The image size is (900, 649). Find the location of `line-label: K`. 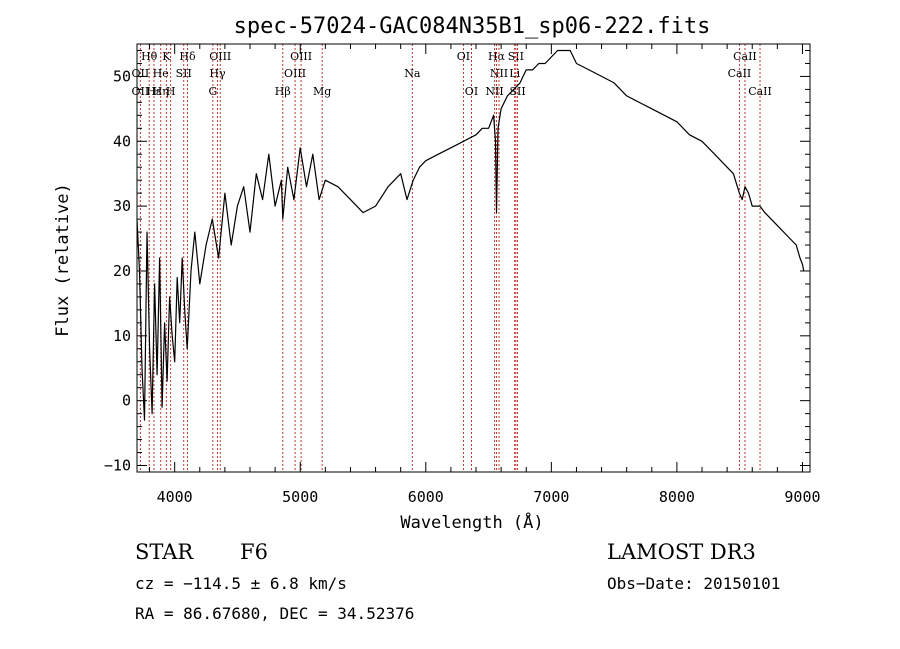

line-label: K is located at coordinates (166, 56).